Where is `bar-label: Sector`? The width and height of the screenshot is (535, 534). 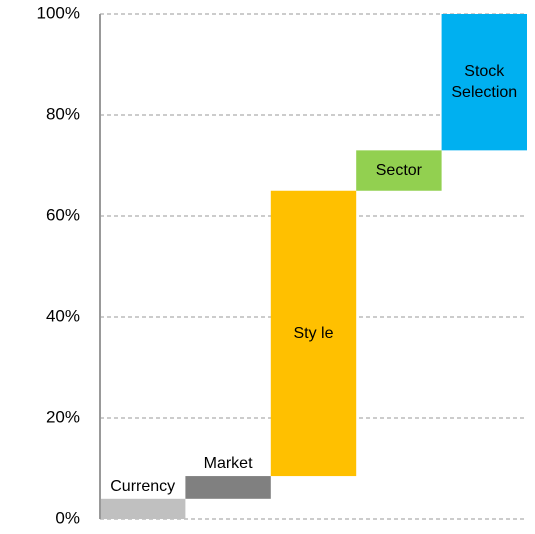 bar-label: Sector is located at coordinates (398, 171).